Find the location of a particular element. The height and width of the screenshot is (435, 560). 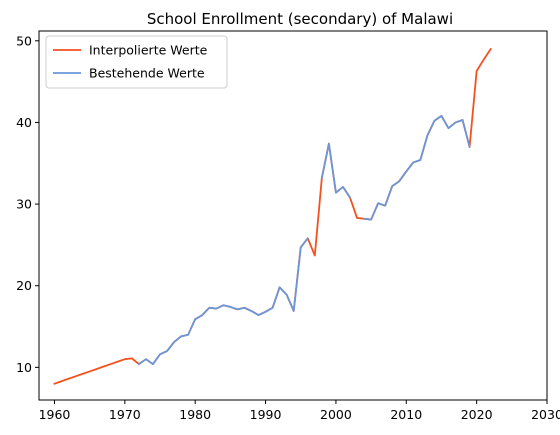

y-tick-label: 50 is located at coordinates (24, 40).